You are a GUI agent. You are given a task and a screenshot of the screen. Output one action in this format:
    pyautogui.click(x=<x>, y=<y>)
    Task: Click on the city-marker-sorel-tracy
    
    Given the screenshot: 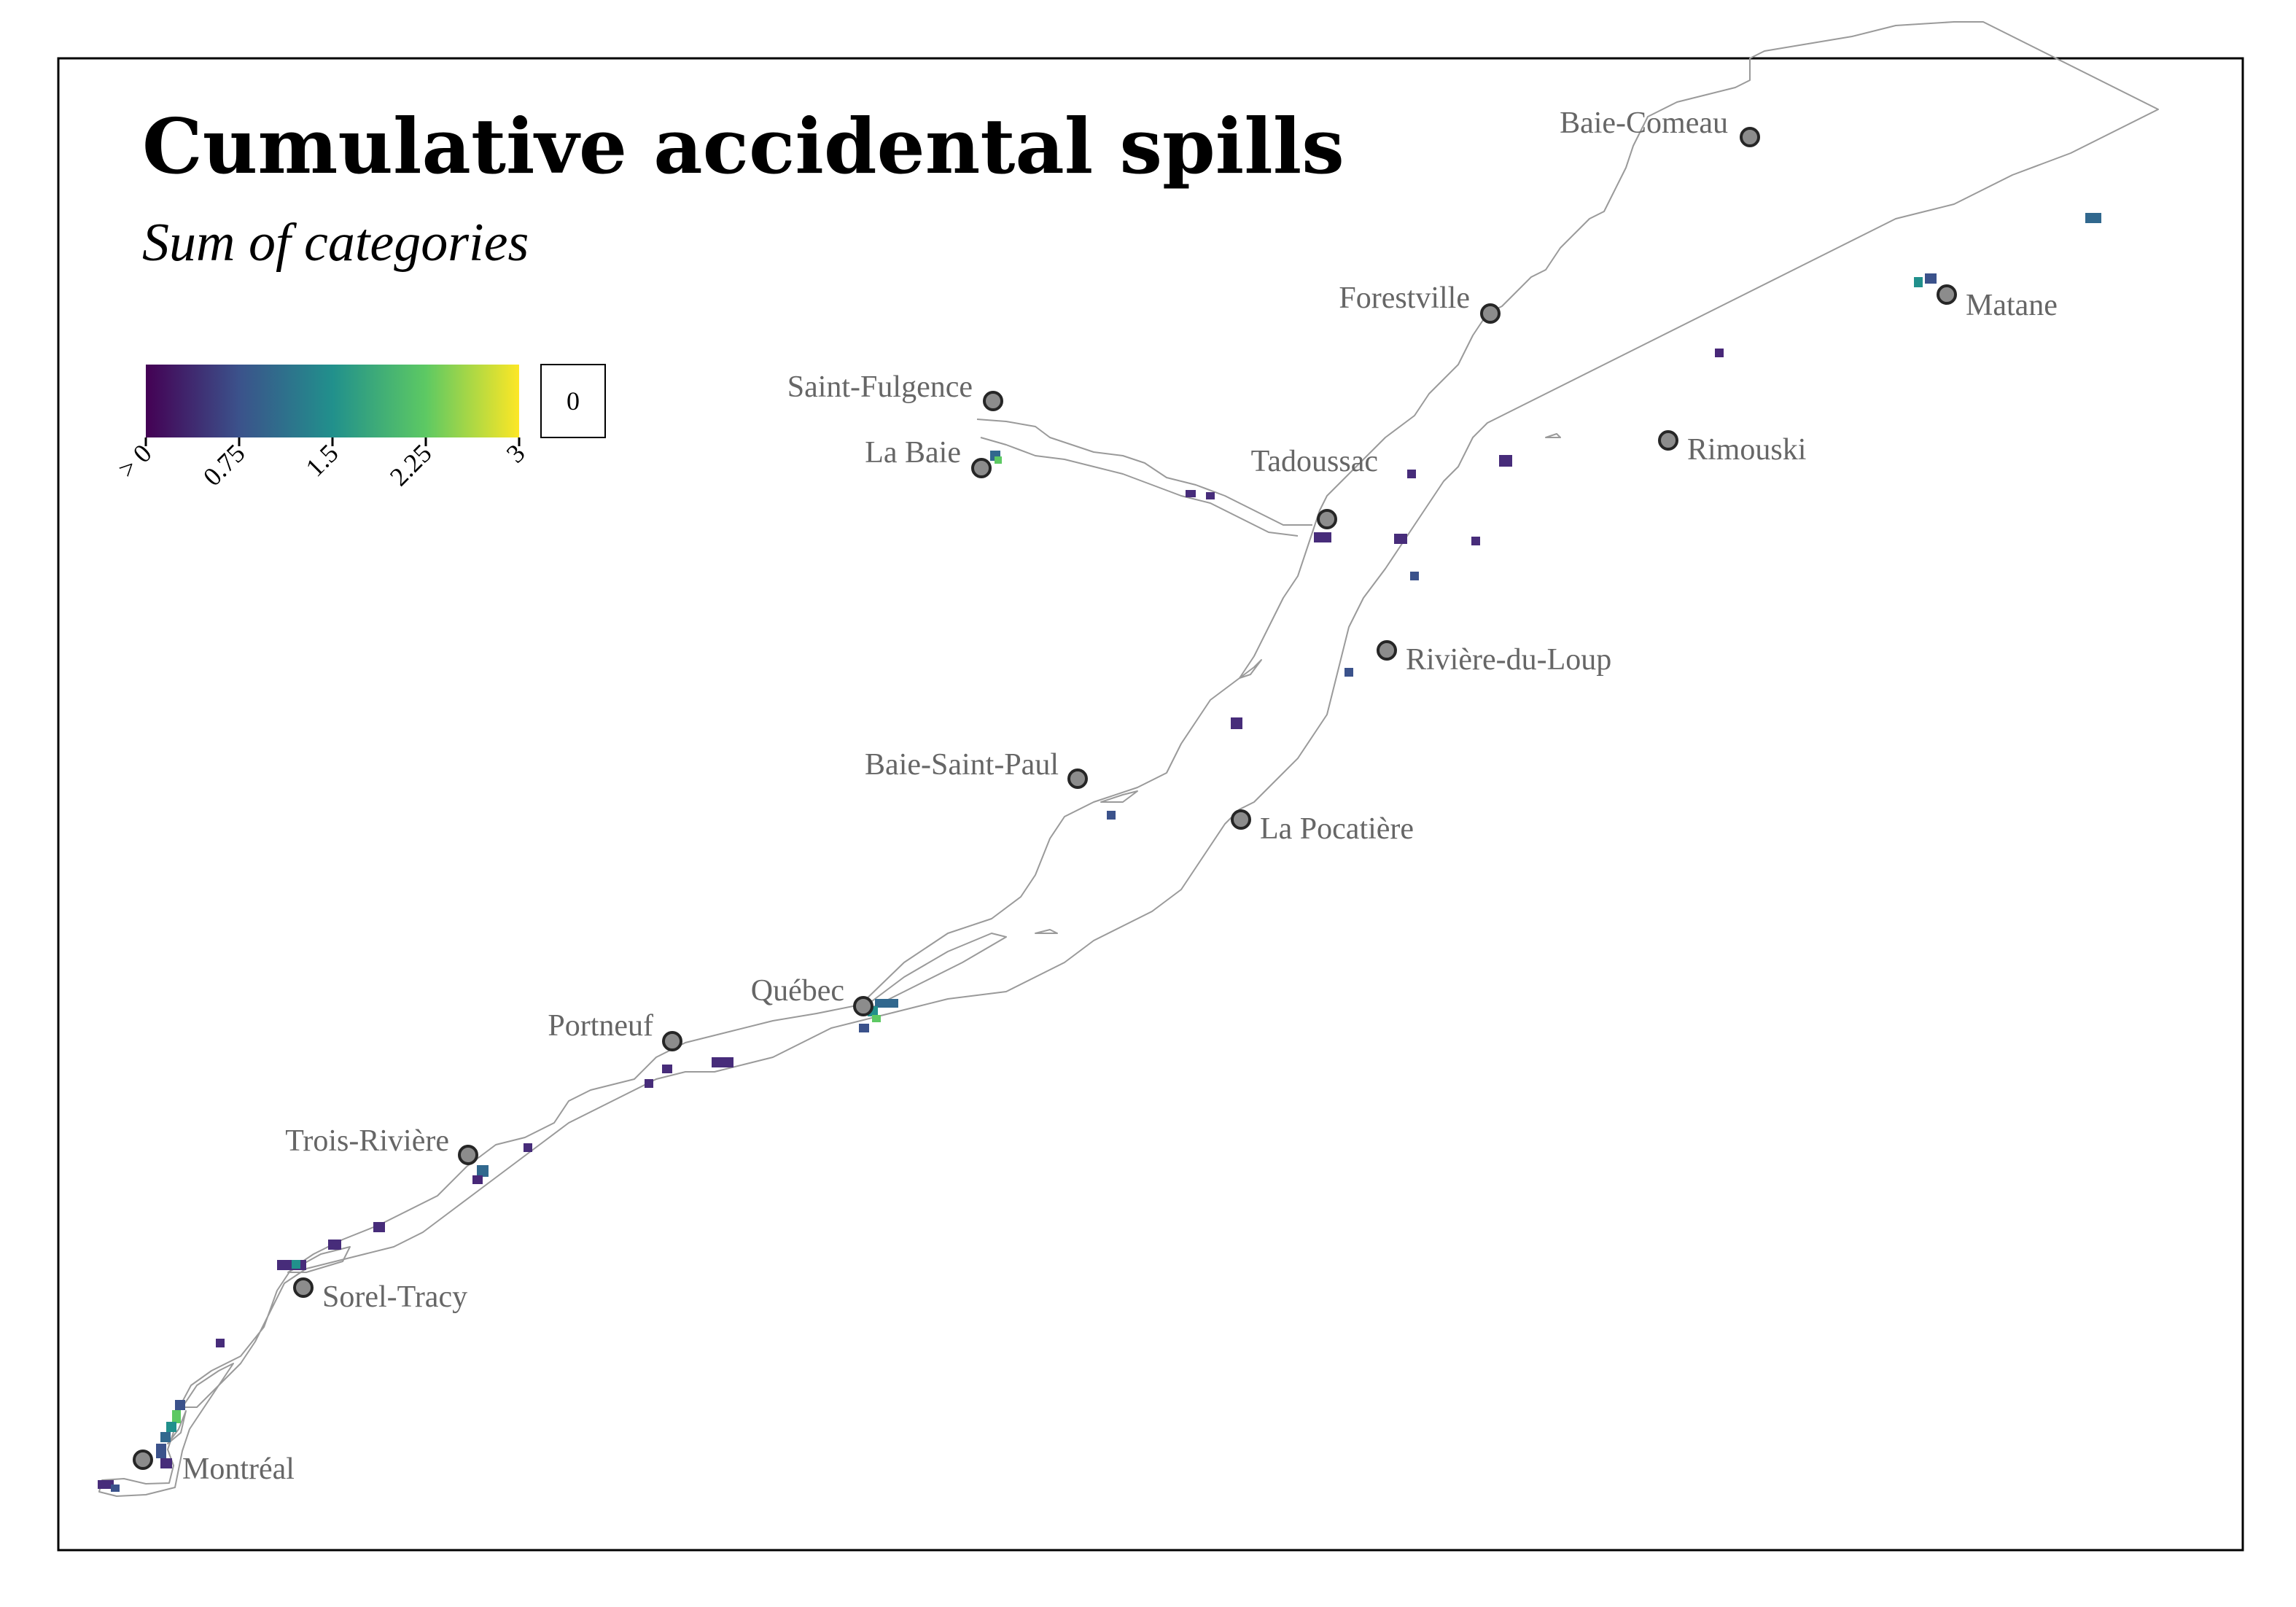 What is the action you would take?
    pyautogui.click(x=303, y=1287)
    